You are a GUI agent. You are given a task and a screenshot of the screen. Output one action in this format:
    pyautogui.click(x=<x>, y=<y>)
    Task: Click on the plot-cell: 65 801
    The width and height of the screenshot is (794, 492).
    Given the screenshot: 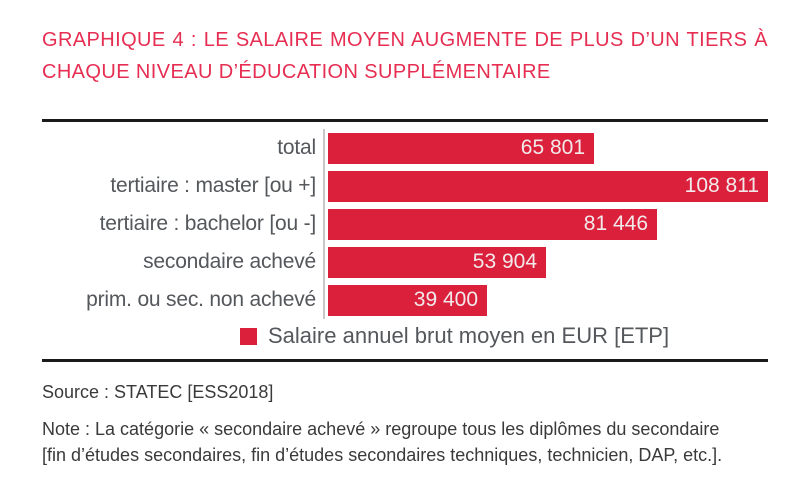 What is the action you would take?
    pyautogui.click(x=545, y=148)
    